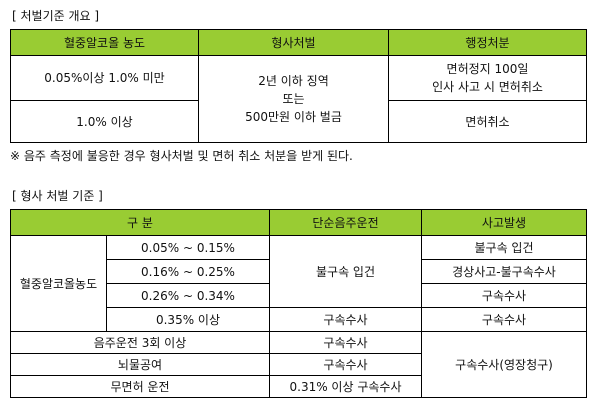 The image size is (591, 412). I want to click on bac-label: 혈중알코올농도, so click(58, 283).